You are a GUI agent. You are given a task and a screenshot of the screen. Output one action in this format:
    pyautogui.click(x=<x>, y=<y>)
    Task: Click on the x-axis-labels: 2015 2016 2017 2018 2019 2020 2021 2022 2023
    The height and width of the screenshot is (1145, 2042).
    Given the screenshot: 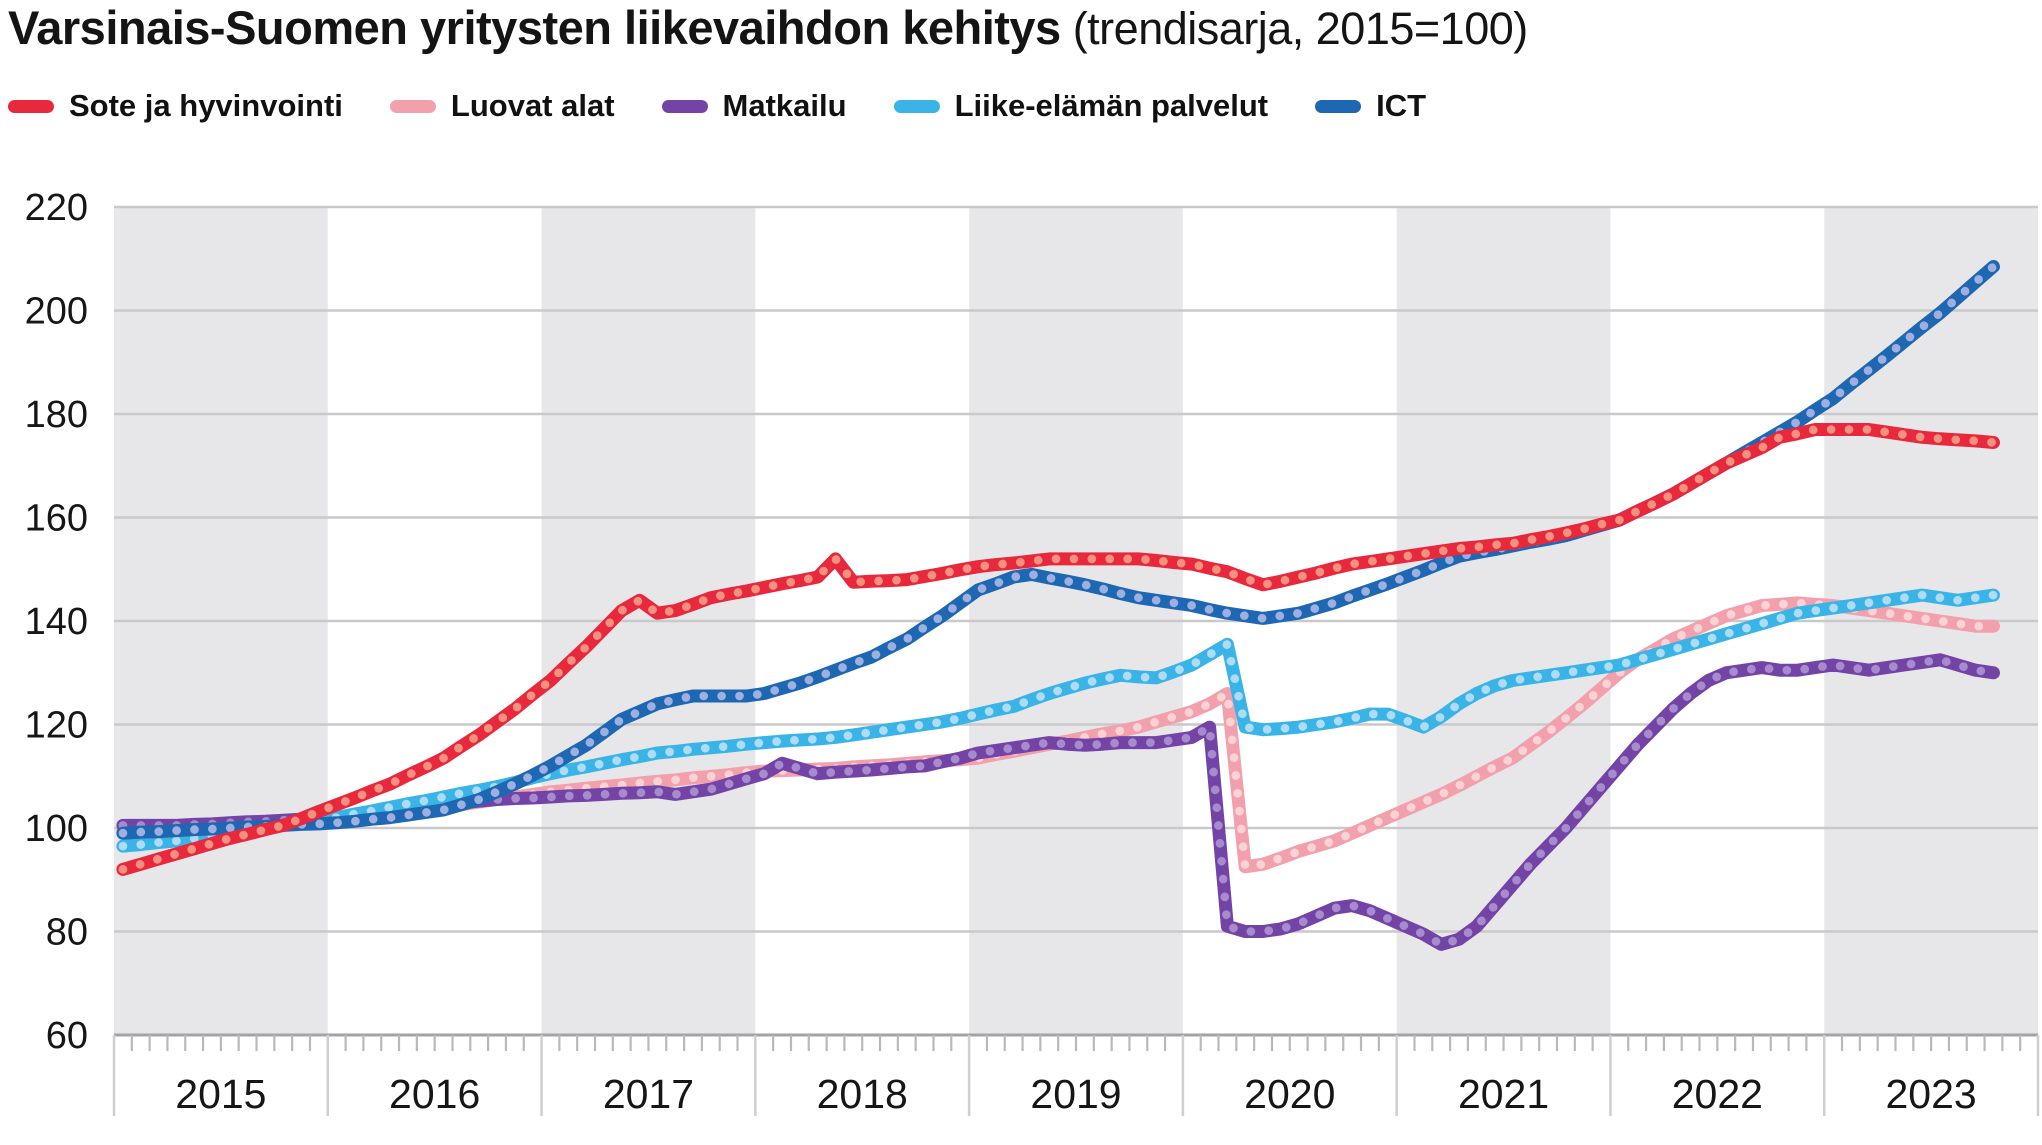 What is the action you would take?
    pyautogui.click(x=1075, y=1094)
    